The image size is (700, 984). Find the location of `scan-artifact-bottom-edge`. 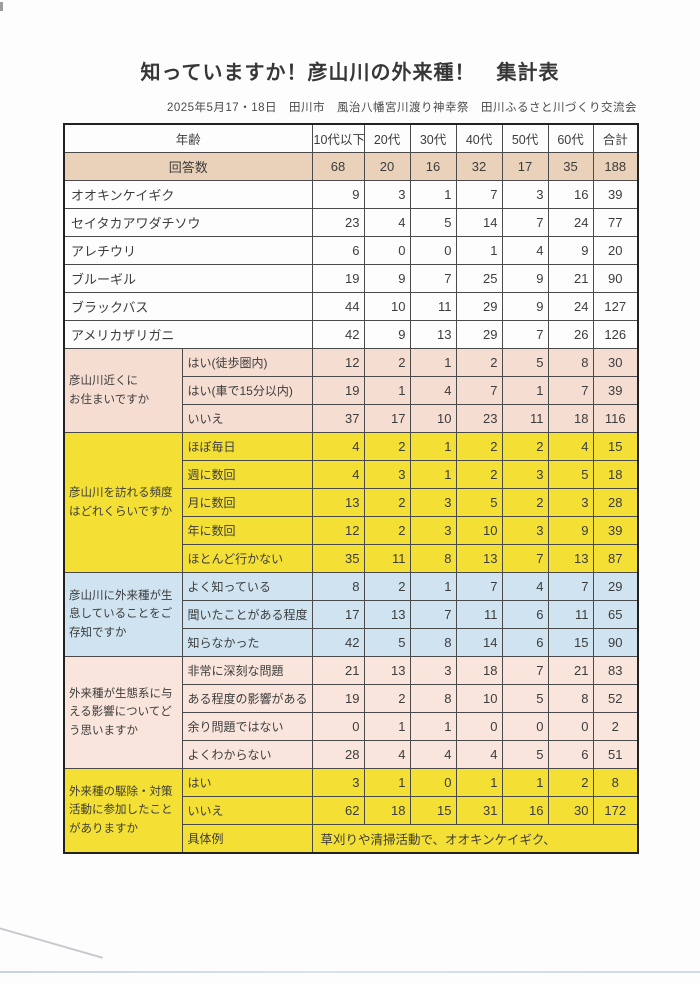

scan-artifact-bottom-edge is located at coordinates (350, 972).